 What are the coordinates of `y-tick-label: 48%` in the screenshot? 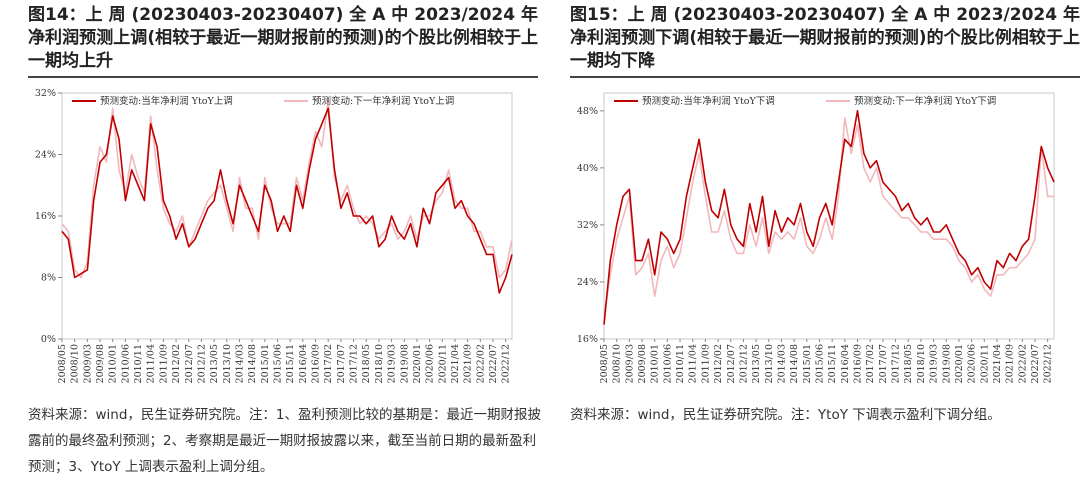 It's located at (587, 111).